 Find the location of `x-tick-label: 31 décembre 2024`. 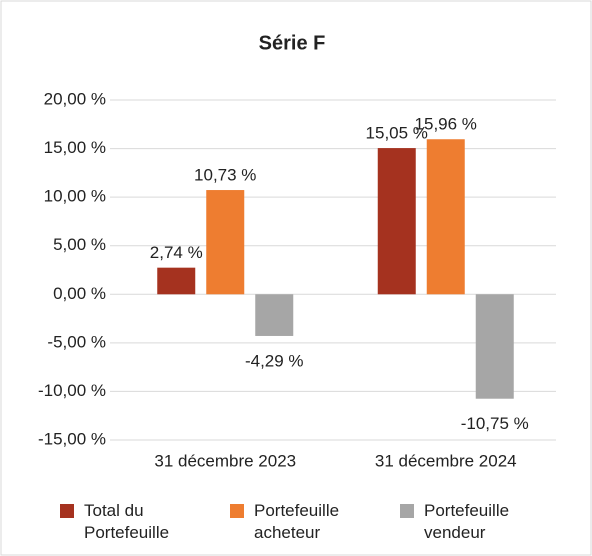

x-tick-label: 31 décembre 2024 is located at coordinates (446, 460).